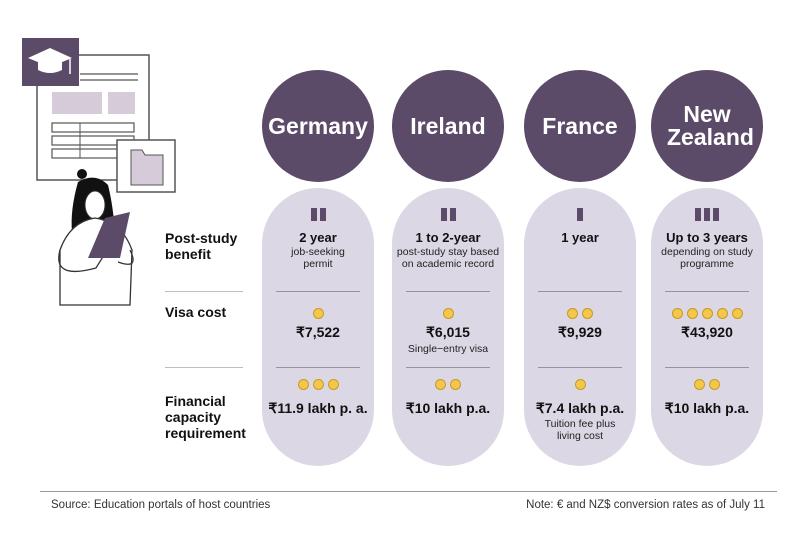  What do you see at coordinates (448, 237) in the screenshot?
I see `benefit-duration: 1 to 2-year` at bounding box center [448, 237].